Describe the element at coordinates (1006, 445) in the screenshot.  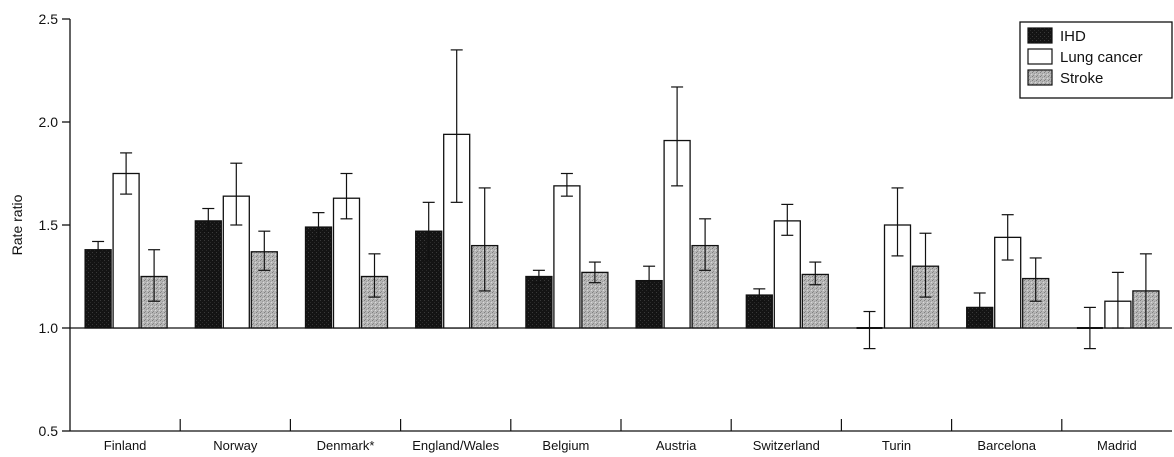
I see `x-category-label: Barcelona` at that location.